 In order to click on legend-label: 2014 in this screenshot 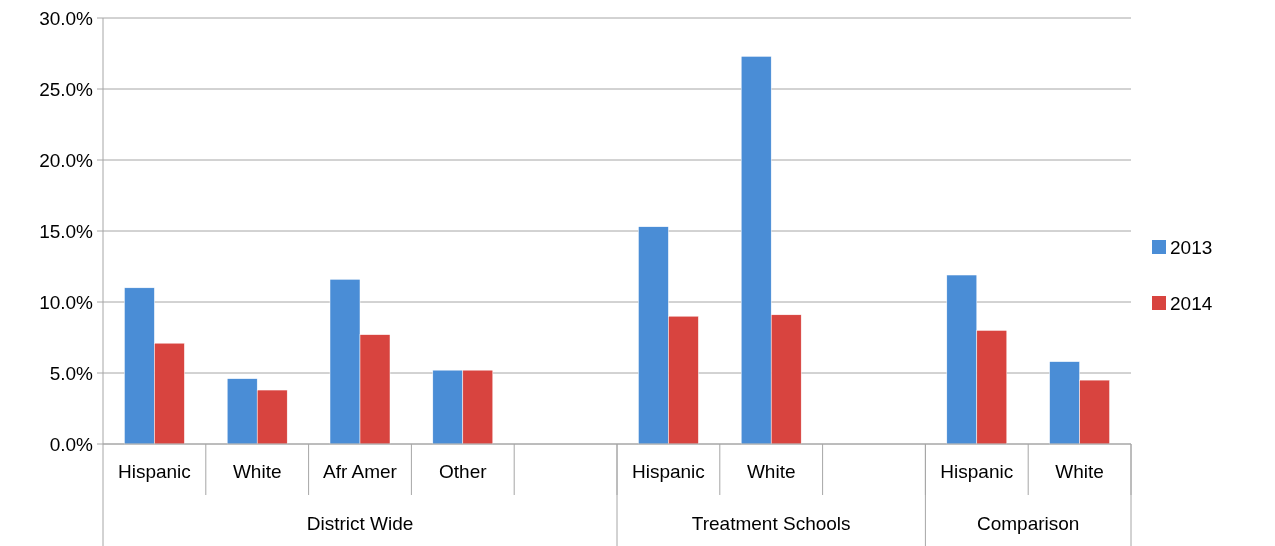, I will do `click(1191, 303)`.